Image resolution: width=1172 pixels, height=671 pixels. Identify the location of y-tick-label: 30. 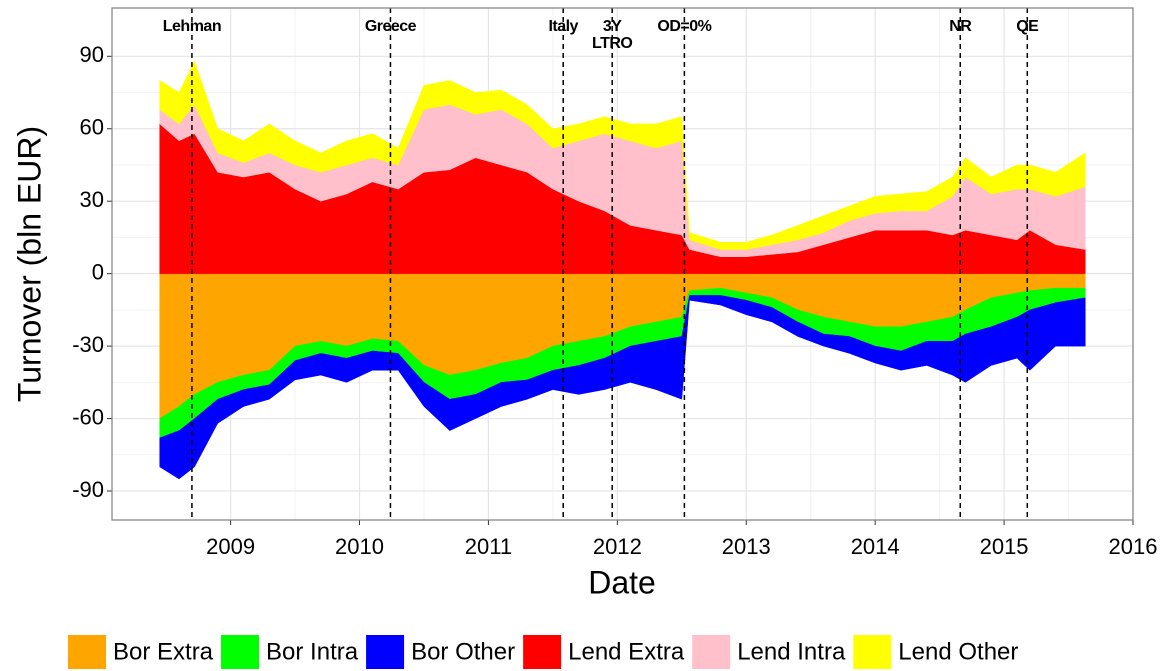
(92, 199).